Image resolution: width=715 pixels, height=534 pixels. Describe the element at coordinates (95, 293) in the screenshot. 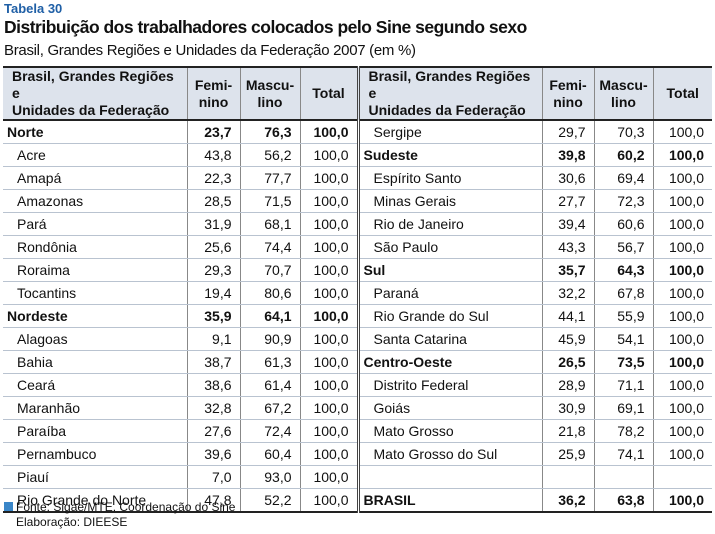

I see `row-name: Tocantins` at that location.